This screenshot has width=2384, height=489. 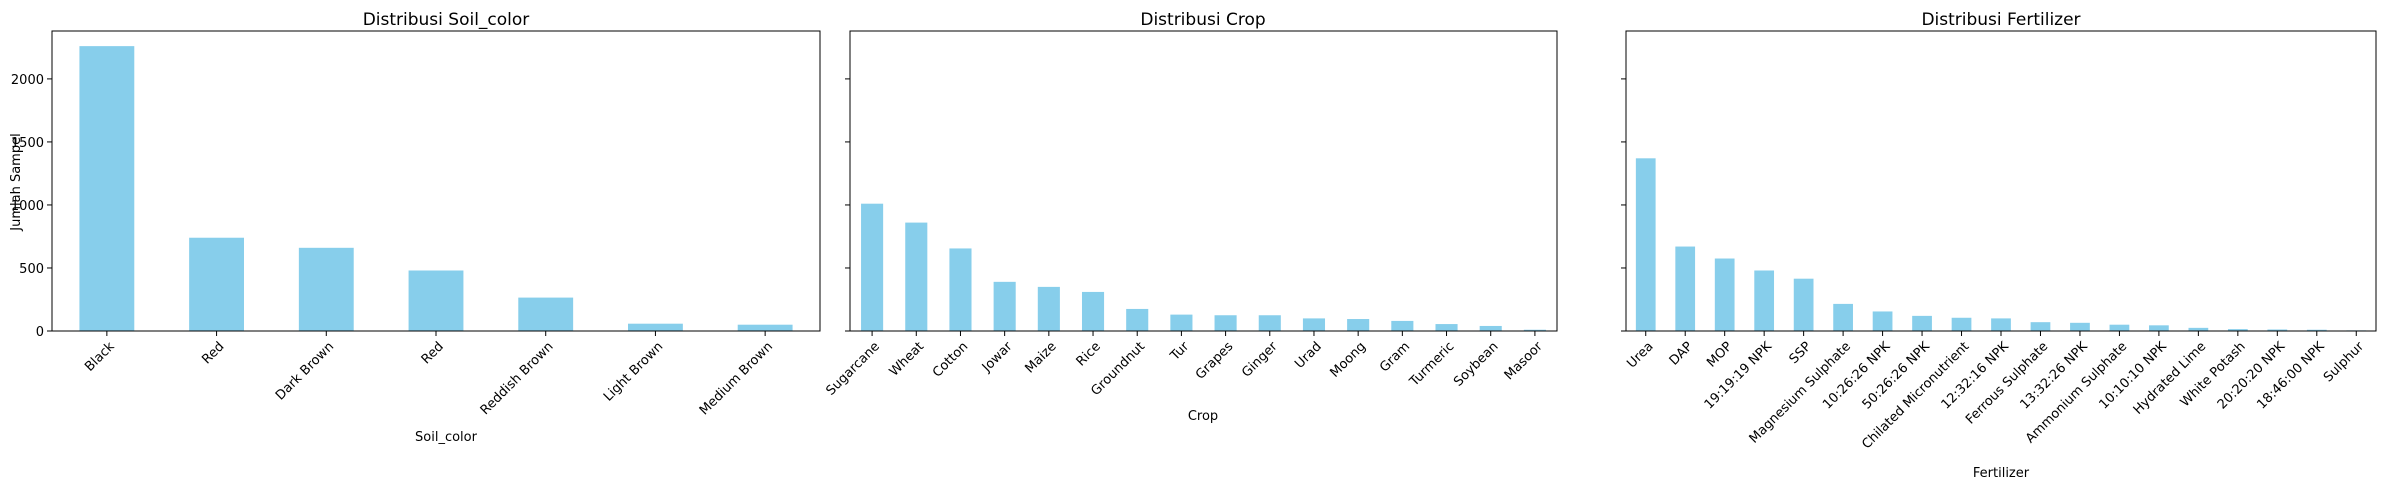 What do you see at coordinates (2252, 376) in the screenshot?
I see `x-tick-label: 20:20:20 NPK` at bounding box center [2252, 376].